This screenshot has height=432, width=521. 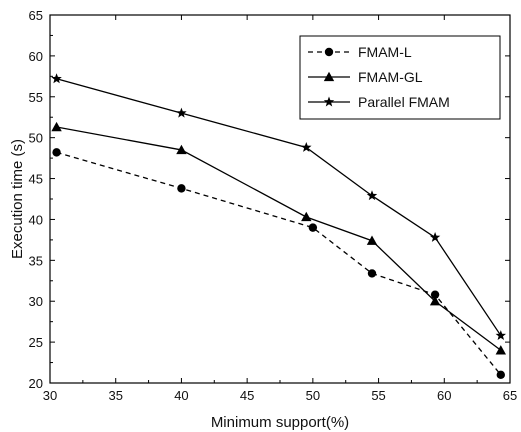 I want to click on x-tick-label-60: 60, so click(x=444, y=395).